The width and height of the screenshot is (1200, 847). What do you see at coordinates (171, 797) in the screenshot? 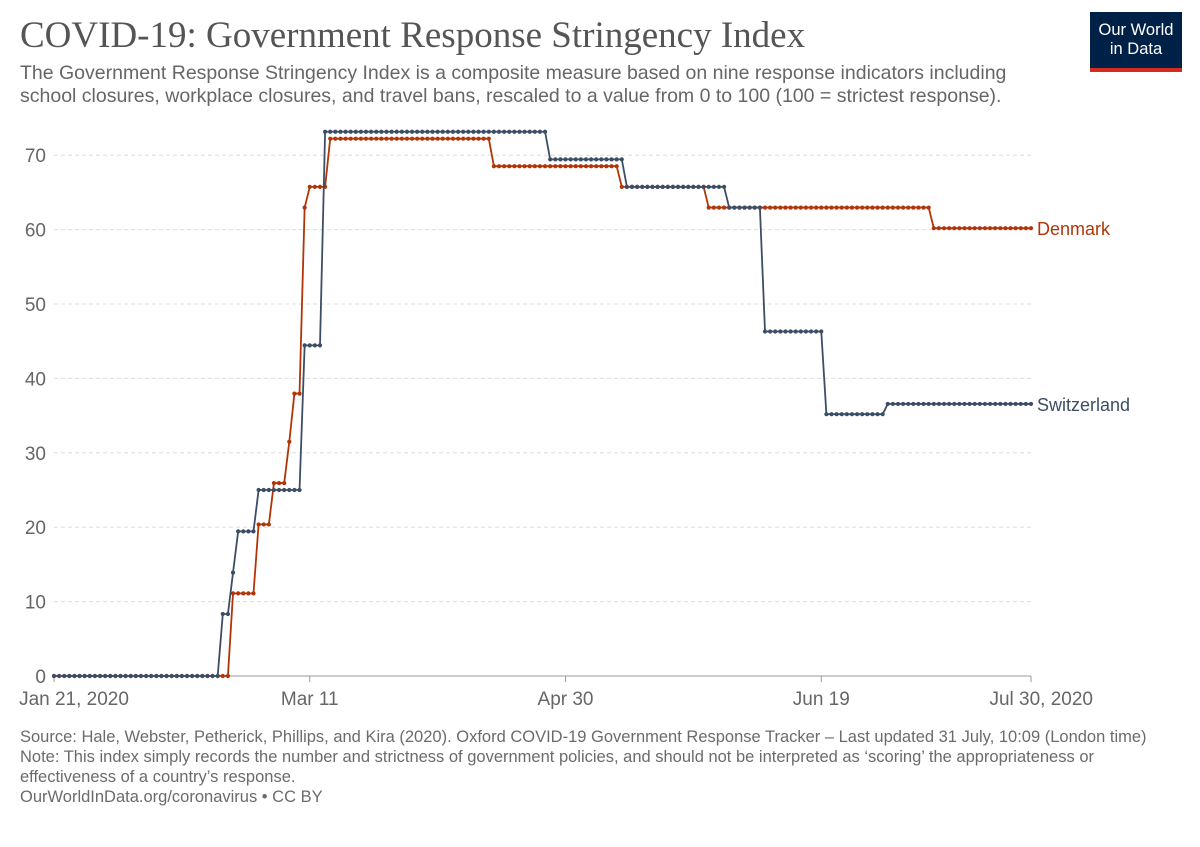
I see `credit-link: OurWorldInData.org/coronavirus • CC BY` at bounding box center [171, 797].